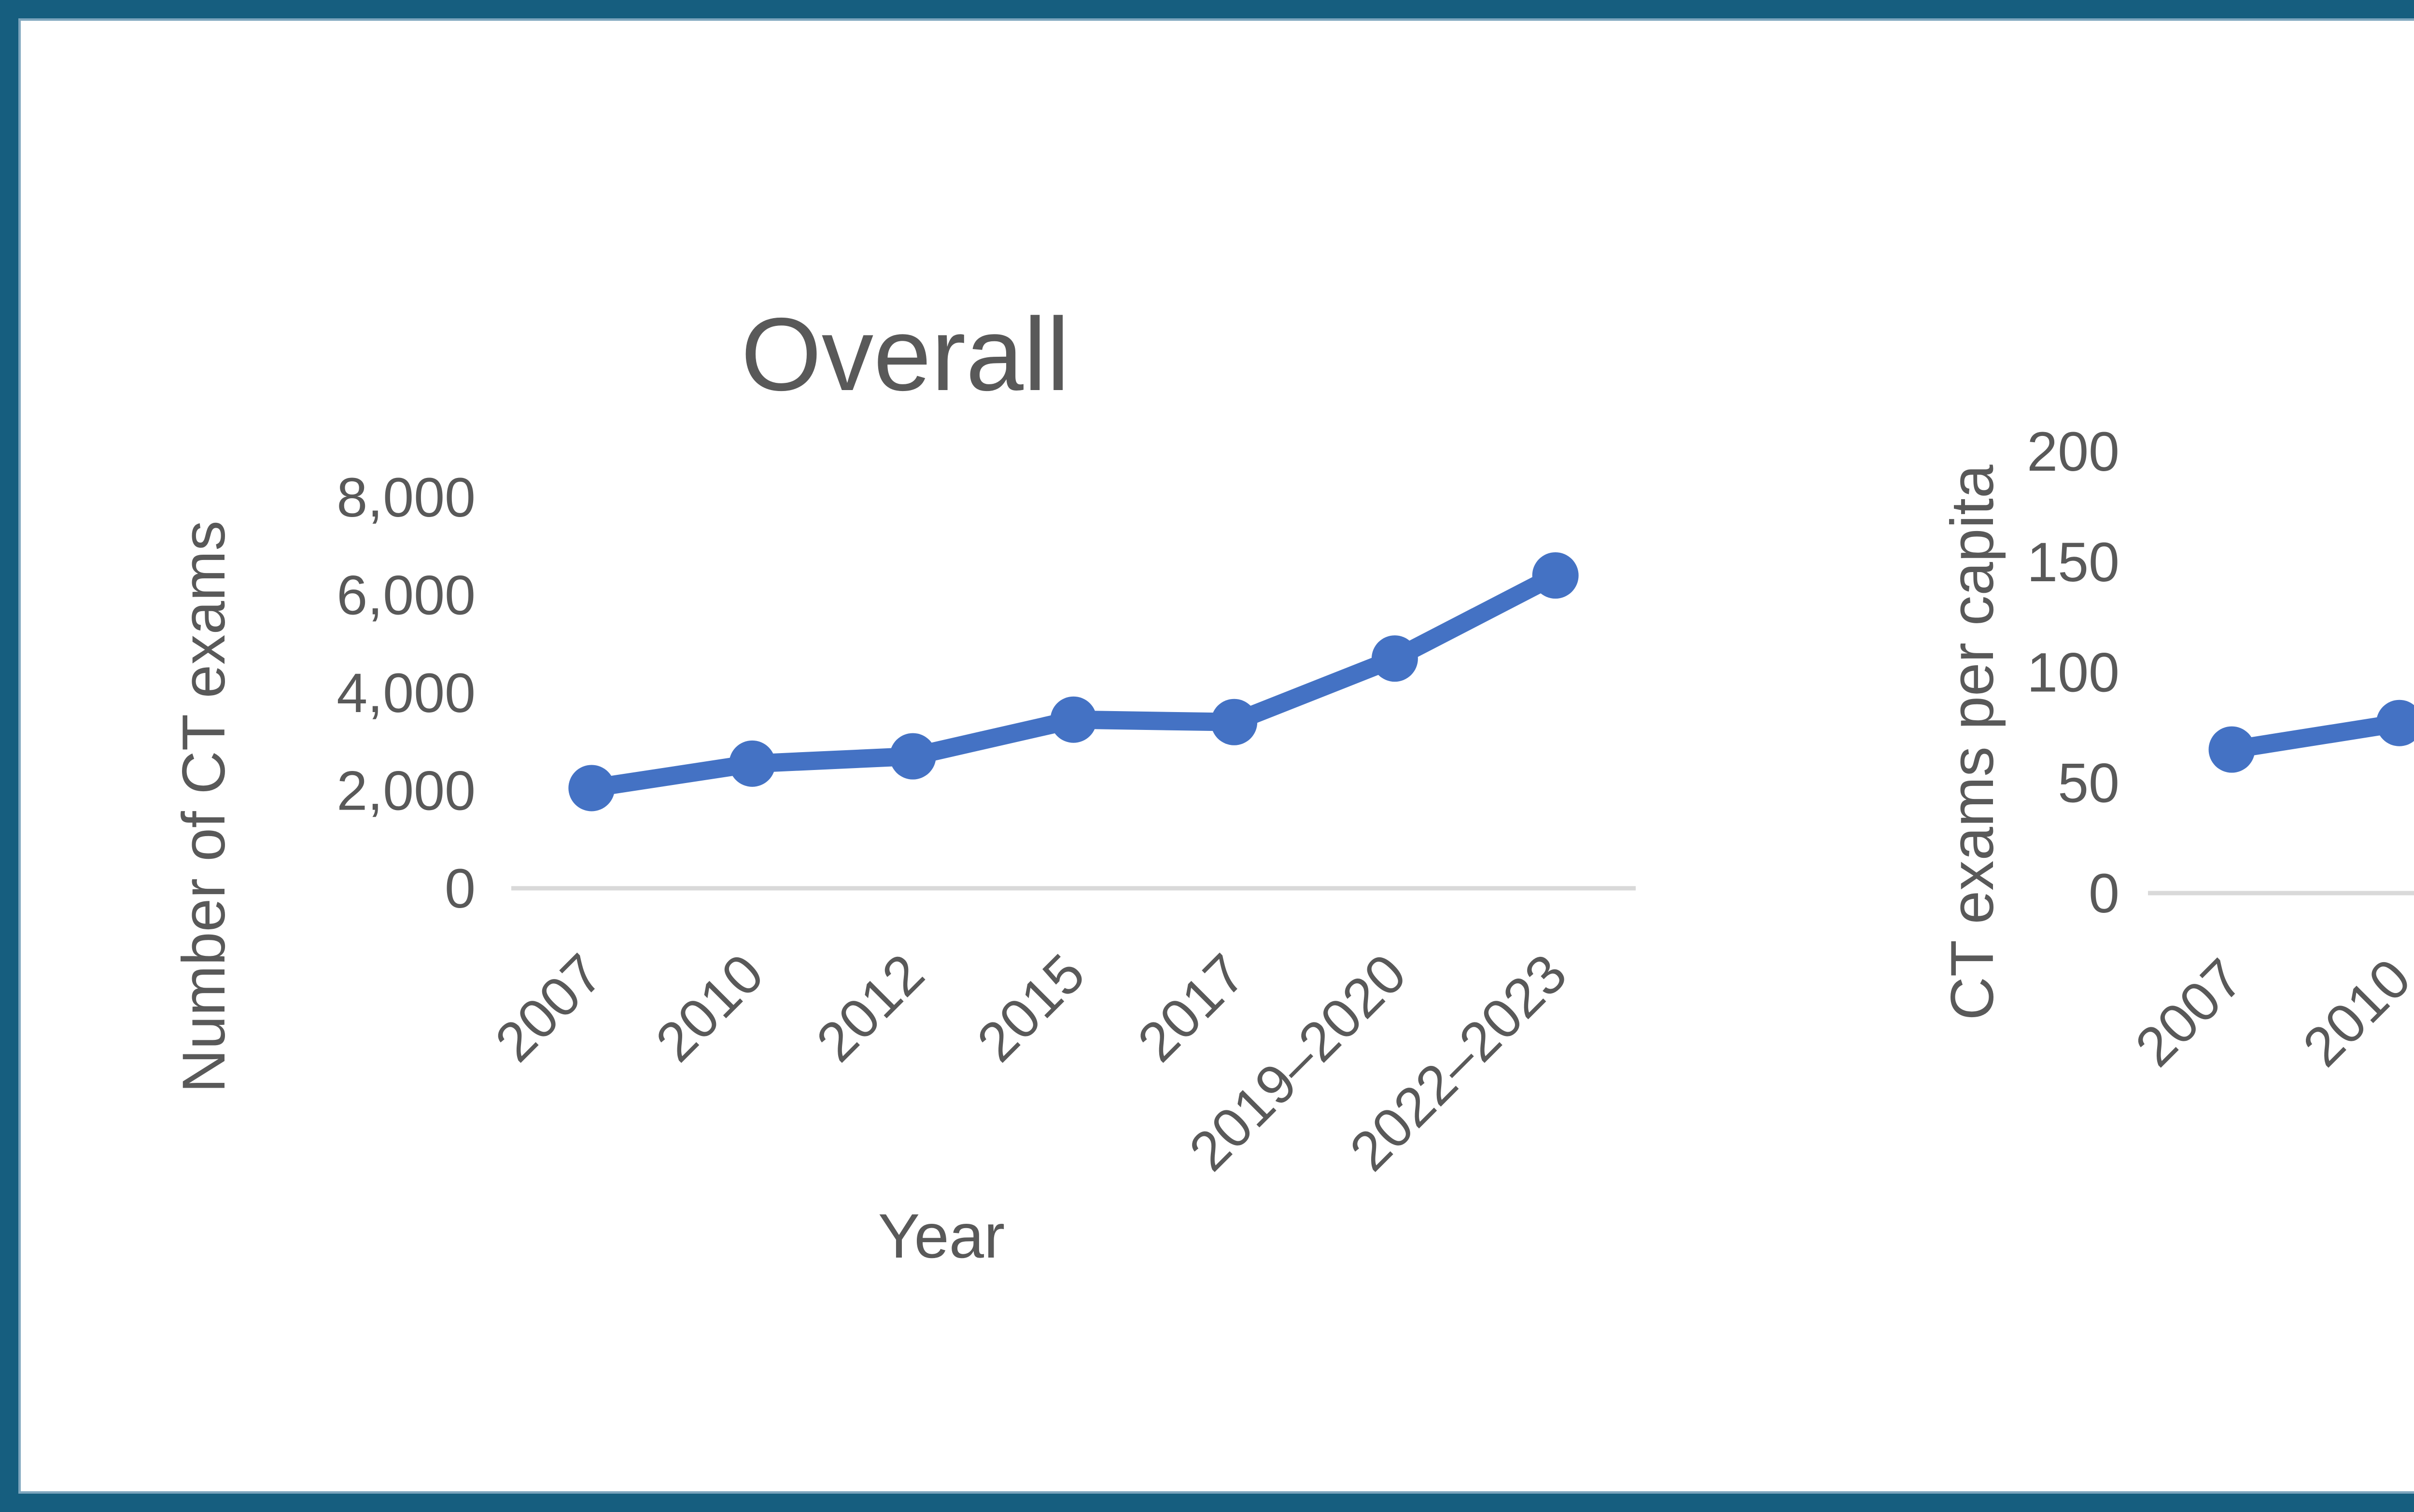 This screenshot has height=1512, width=2414. I want to click on y-axis-tick-label: 150, so click(2073, 563).